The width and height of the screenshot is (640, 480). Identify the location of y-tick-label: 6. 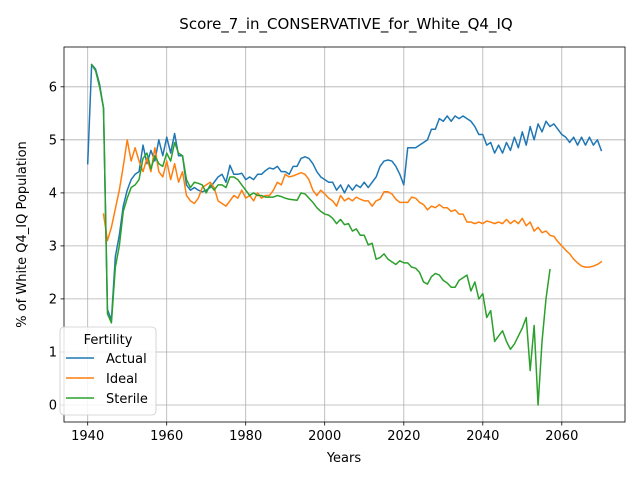
(53, 87).